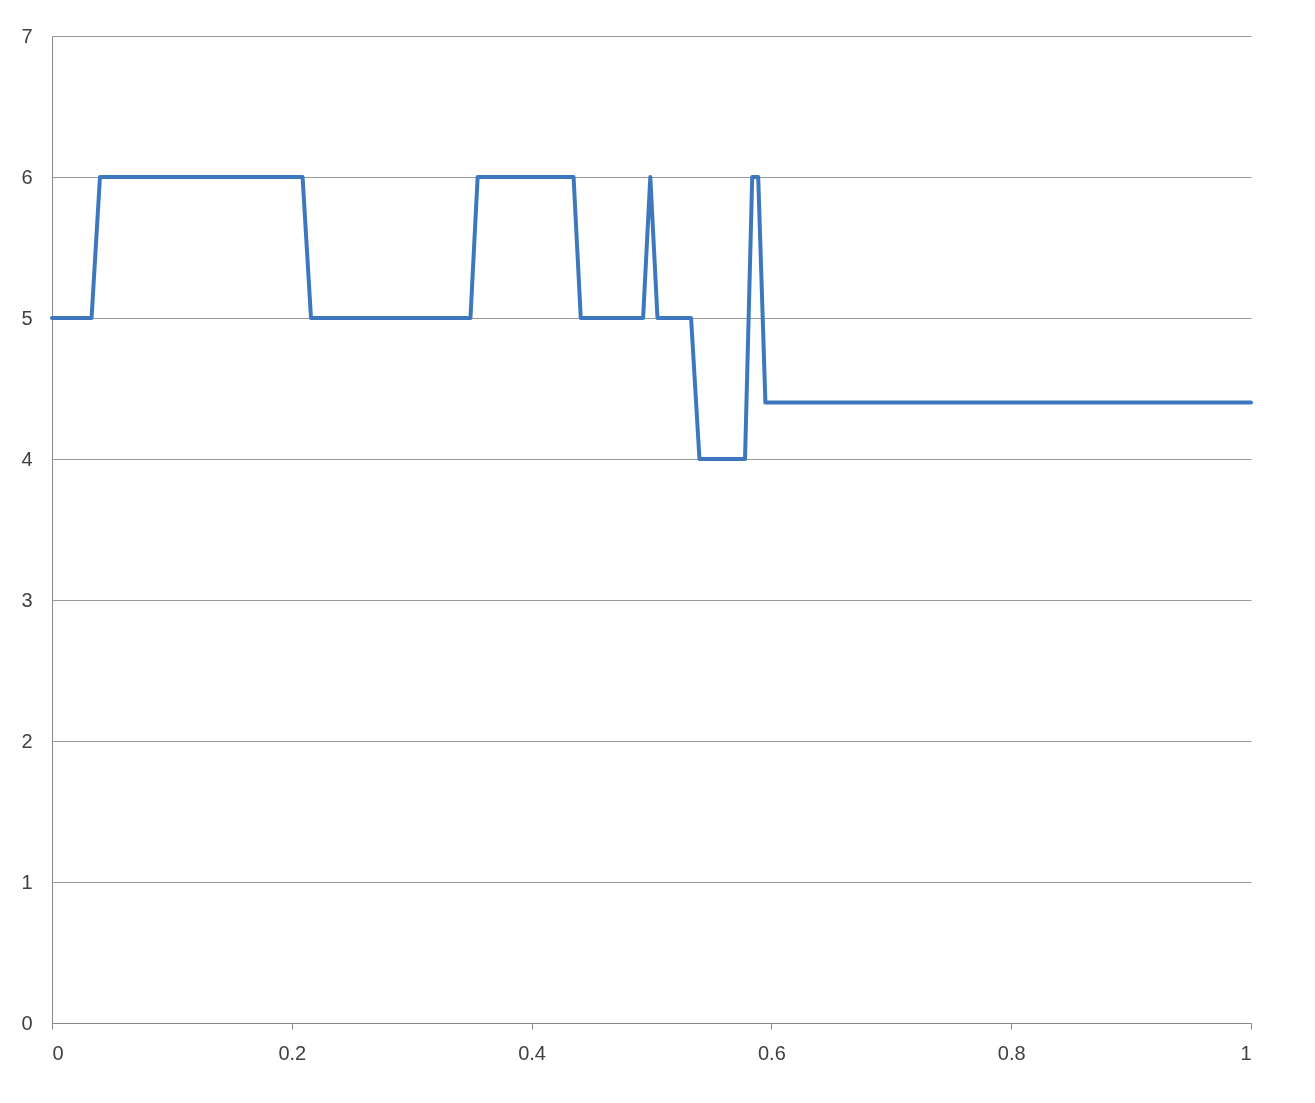  I want to click on x-tick-label: 0.2, so click(292, 1052).